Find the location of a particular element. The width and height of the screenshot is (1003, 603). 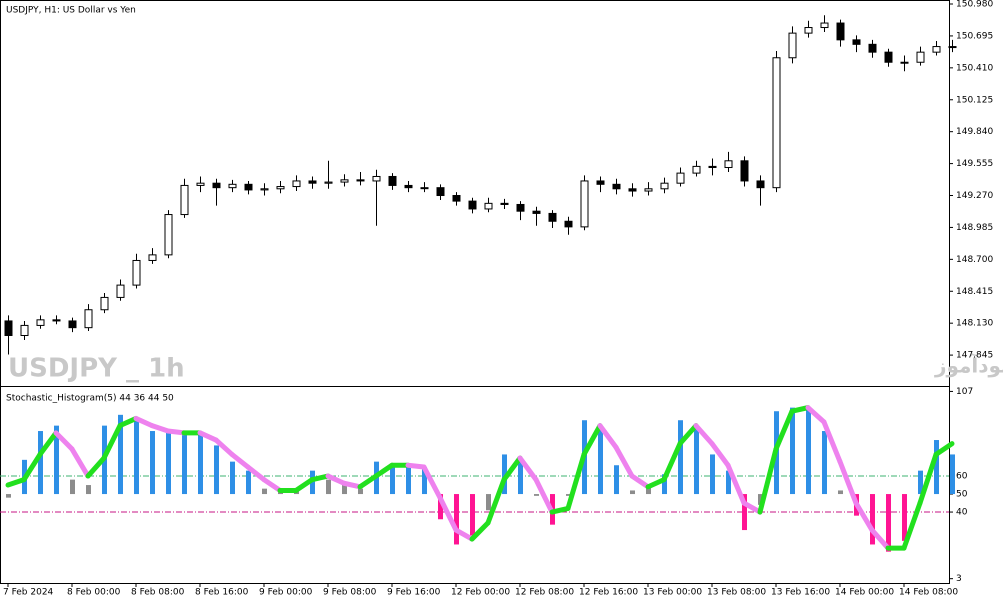

x-tick-label: 13 Feb 00:00 is located at coordinates (672, 593).